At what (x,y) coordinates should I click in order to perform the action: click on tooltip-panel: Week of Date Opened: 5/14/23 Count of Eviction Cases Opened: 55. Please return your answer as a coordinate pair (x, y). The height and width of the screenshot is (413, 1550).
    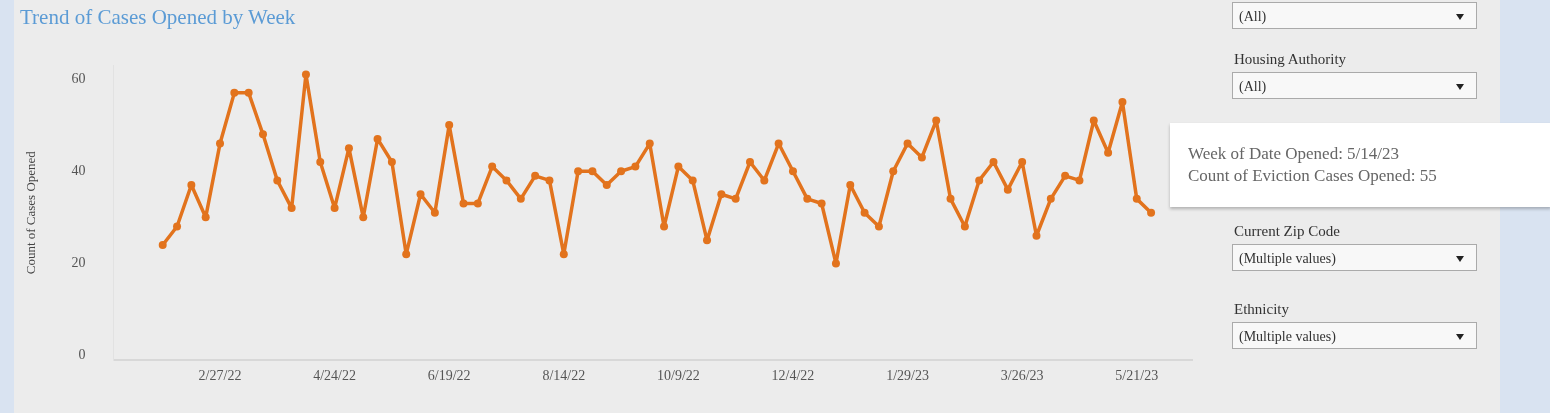
    Looking at the image, I should click on (1360, 165).